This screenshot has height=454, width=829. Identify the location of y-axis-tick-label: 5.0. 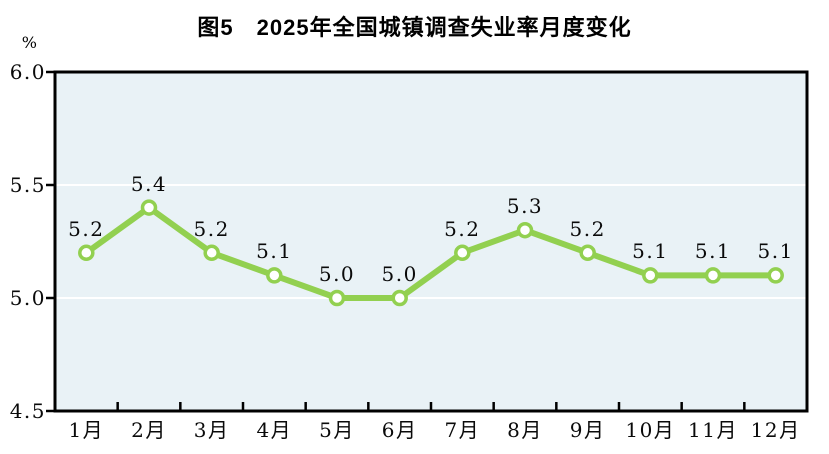
(27, 298).